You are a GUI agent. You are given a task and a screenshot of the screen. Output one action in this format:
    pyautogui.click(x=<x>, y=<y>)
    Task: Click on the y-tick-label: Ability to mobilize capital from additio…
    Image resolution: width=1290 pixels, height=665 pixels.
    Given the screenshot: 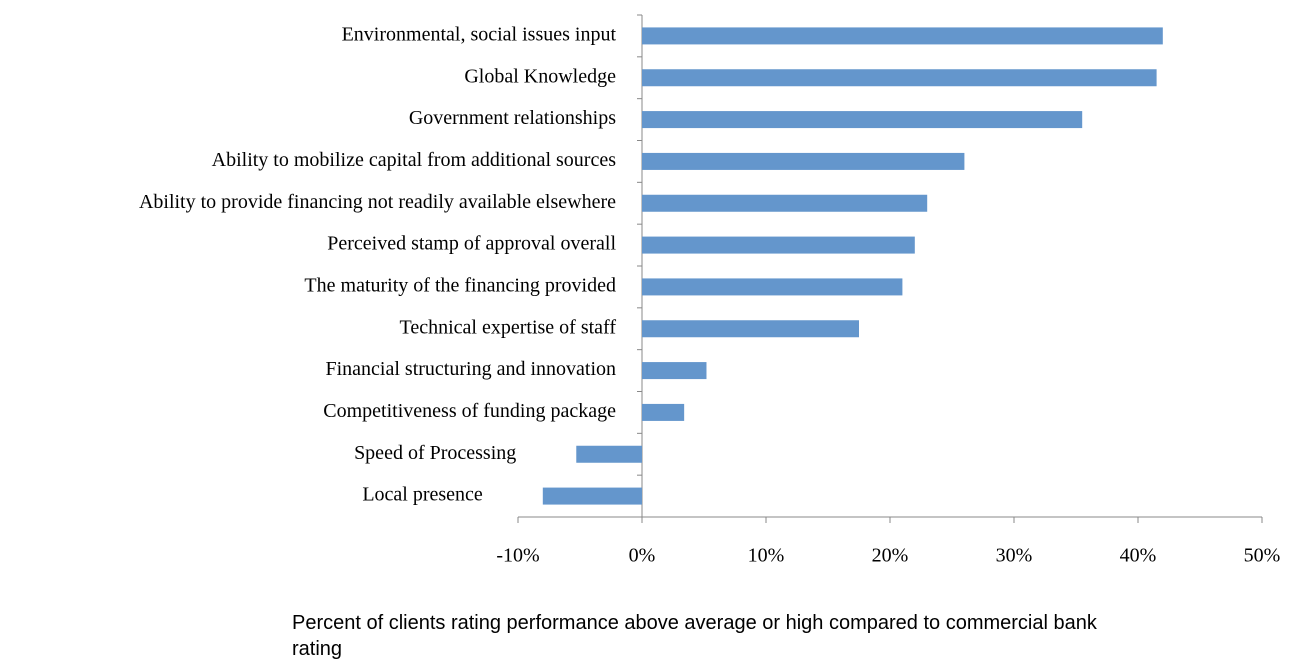 What is the action you would take?
    pyautogui.click(x=414, y=160)
    